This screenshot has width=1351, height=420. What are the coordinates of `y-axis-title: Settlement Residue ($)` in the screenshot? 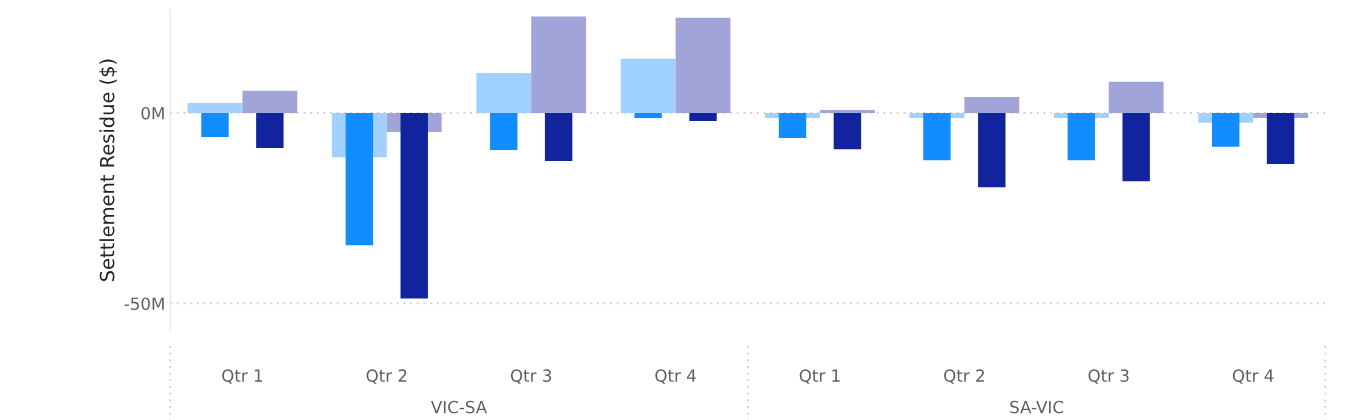 It's located at (108, 170).